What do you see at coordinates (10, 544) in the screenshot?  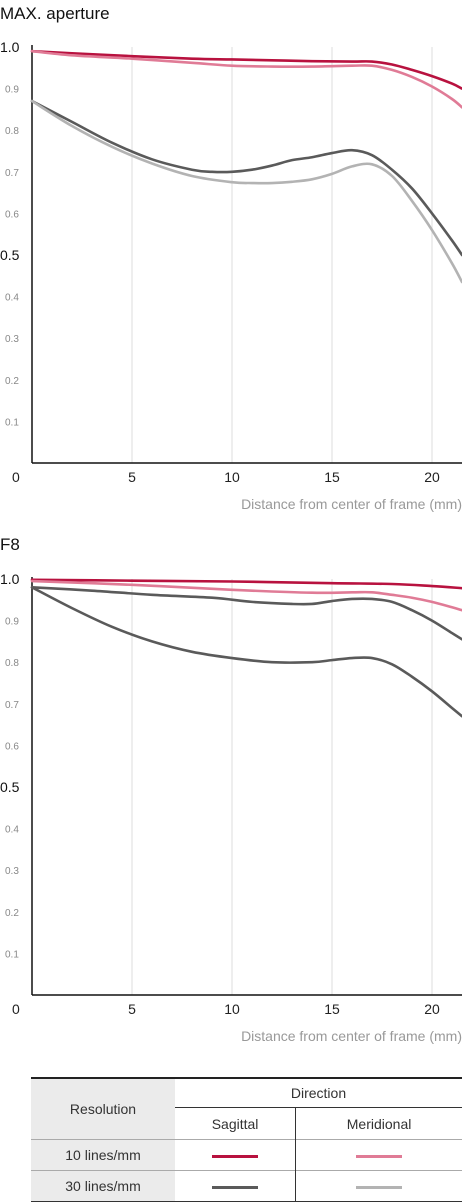 I see `chart-title-f8: F8` at bounding box center [10, 544].